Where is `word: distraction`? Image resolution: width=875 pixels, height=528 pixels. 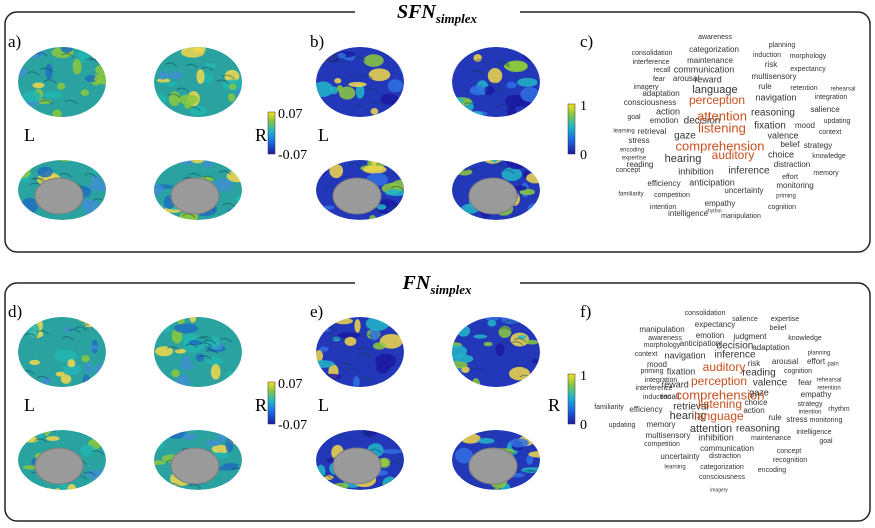
word: distraction is located at coordinates (792, 164).